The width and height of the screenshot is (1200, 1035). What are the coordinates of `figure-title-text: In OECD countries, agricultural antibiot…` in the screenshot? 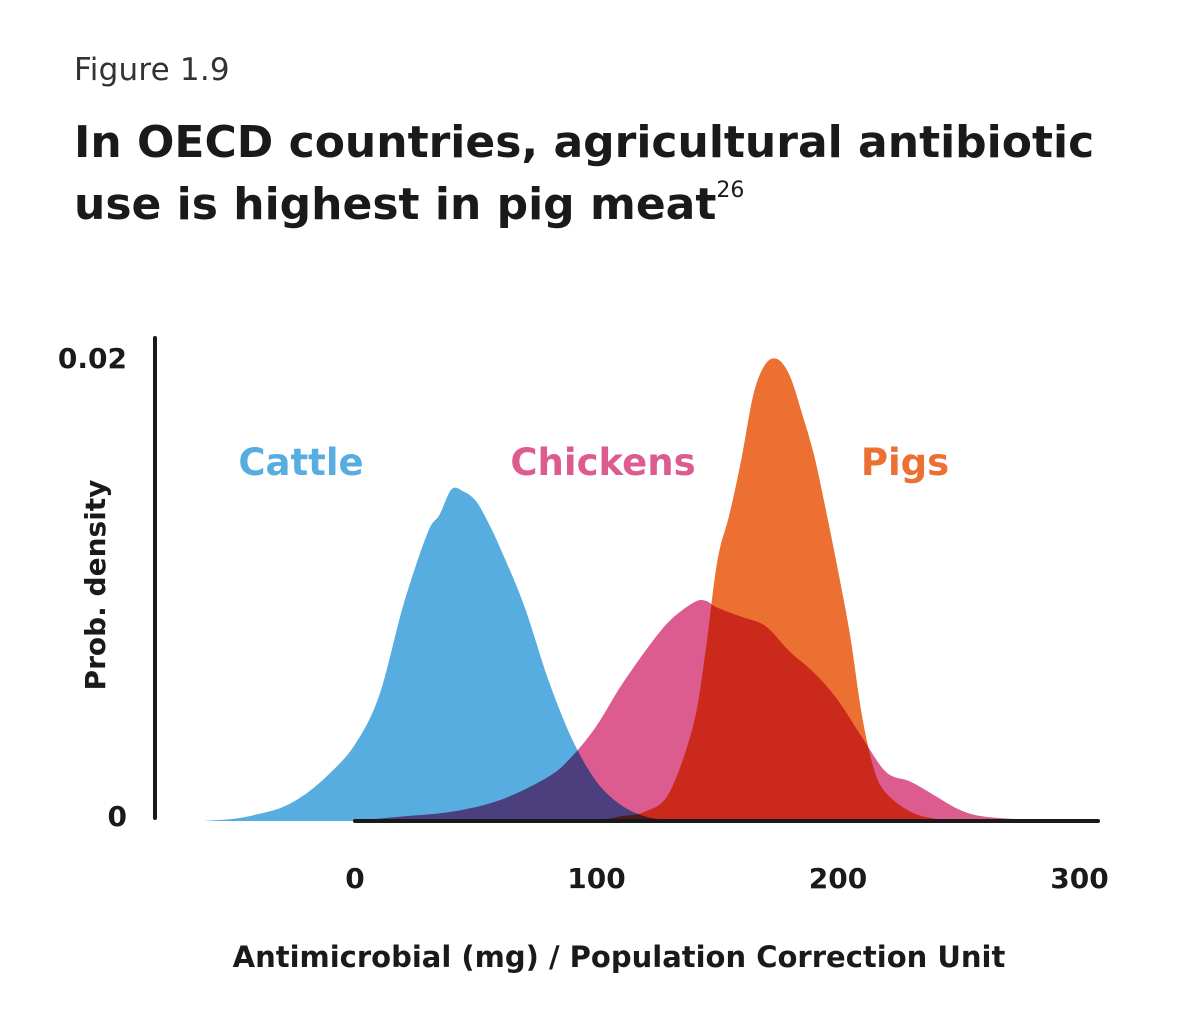 It's located at (584, 173).